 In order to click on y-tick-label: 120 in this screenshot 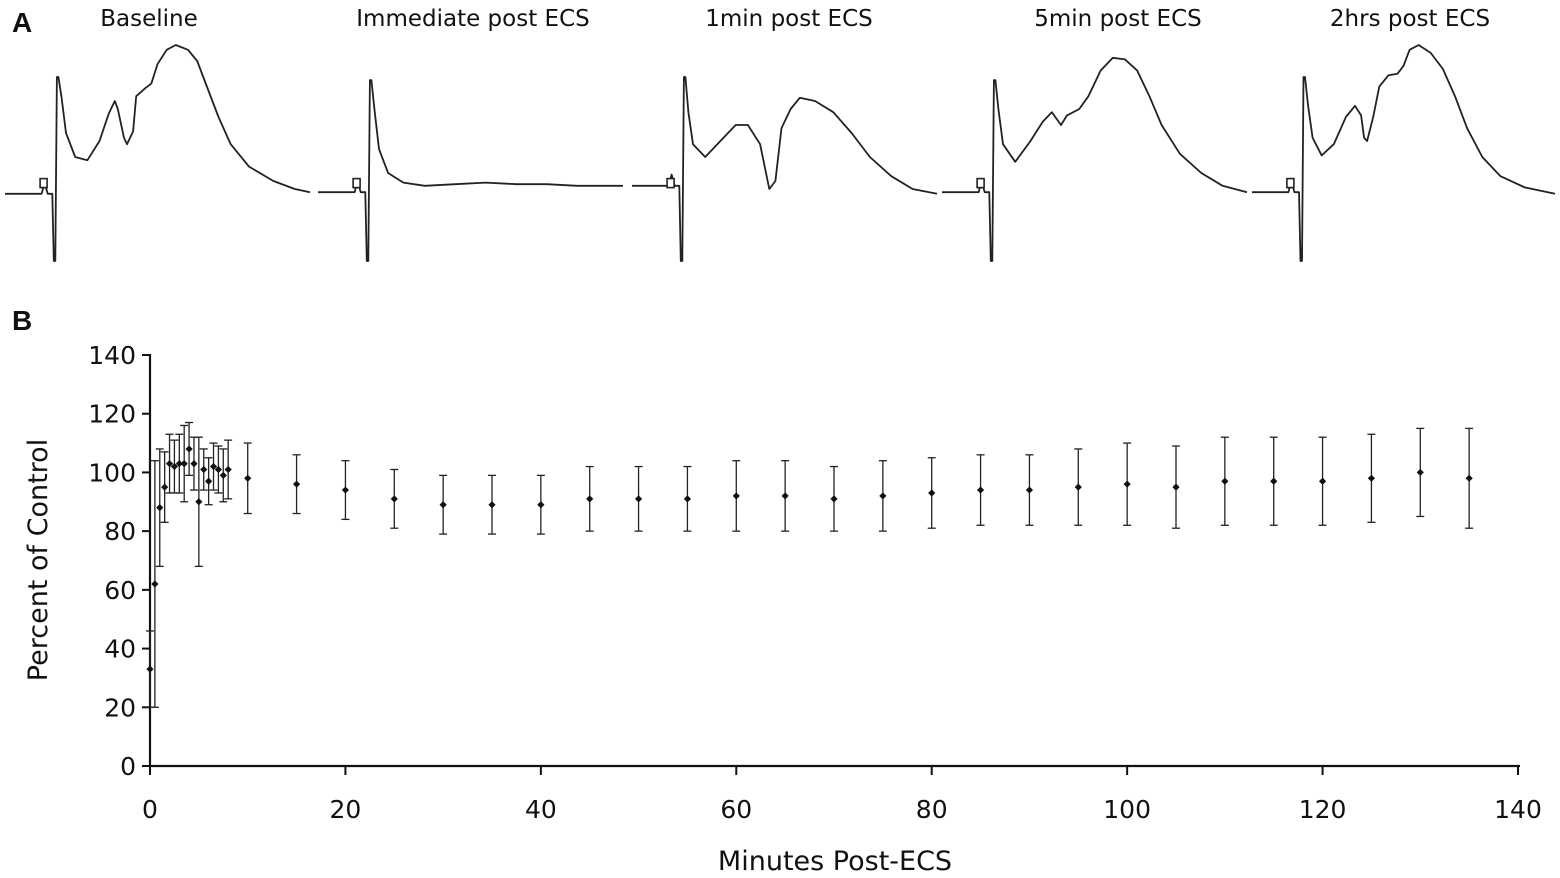, I will do `click(112, 414)`.